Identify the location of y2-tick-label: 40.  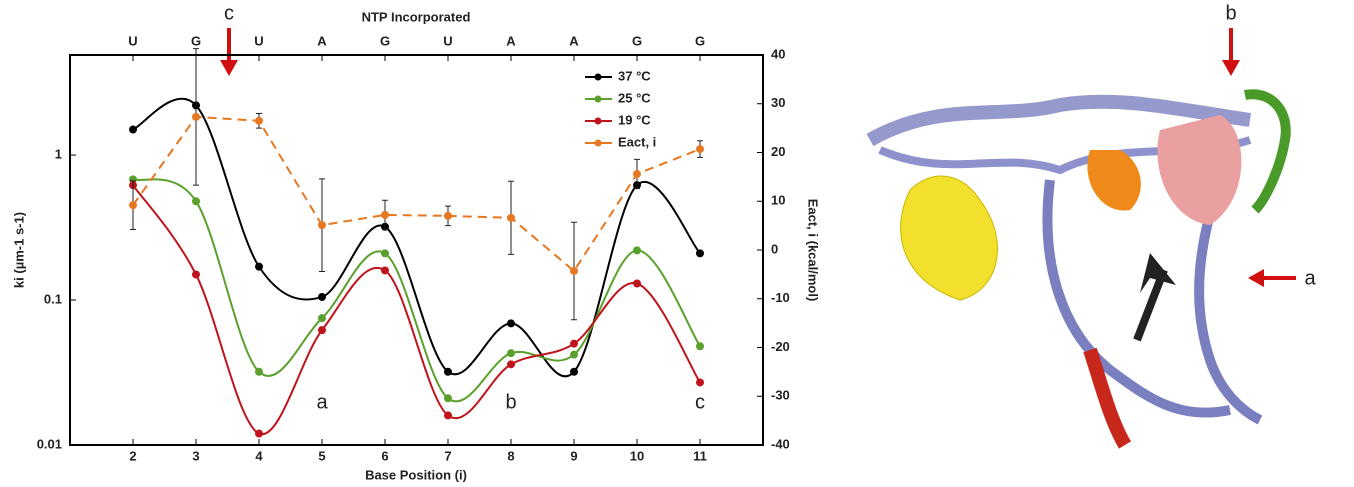
(778, 53).